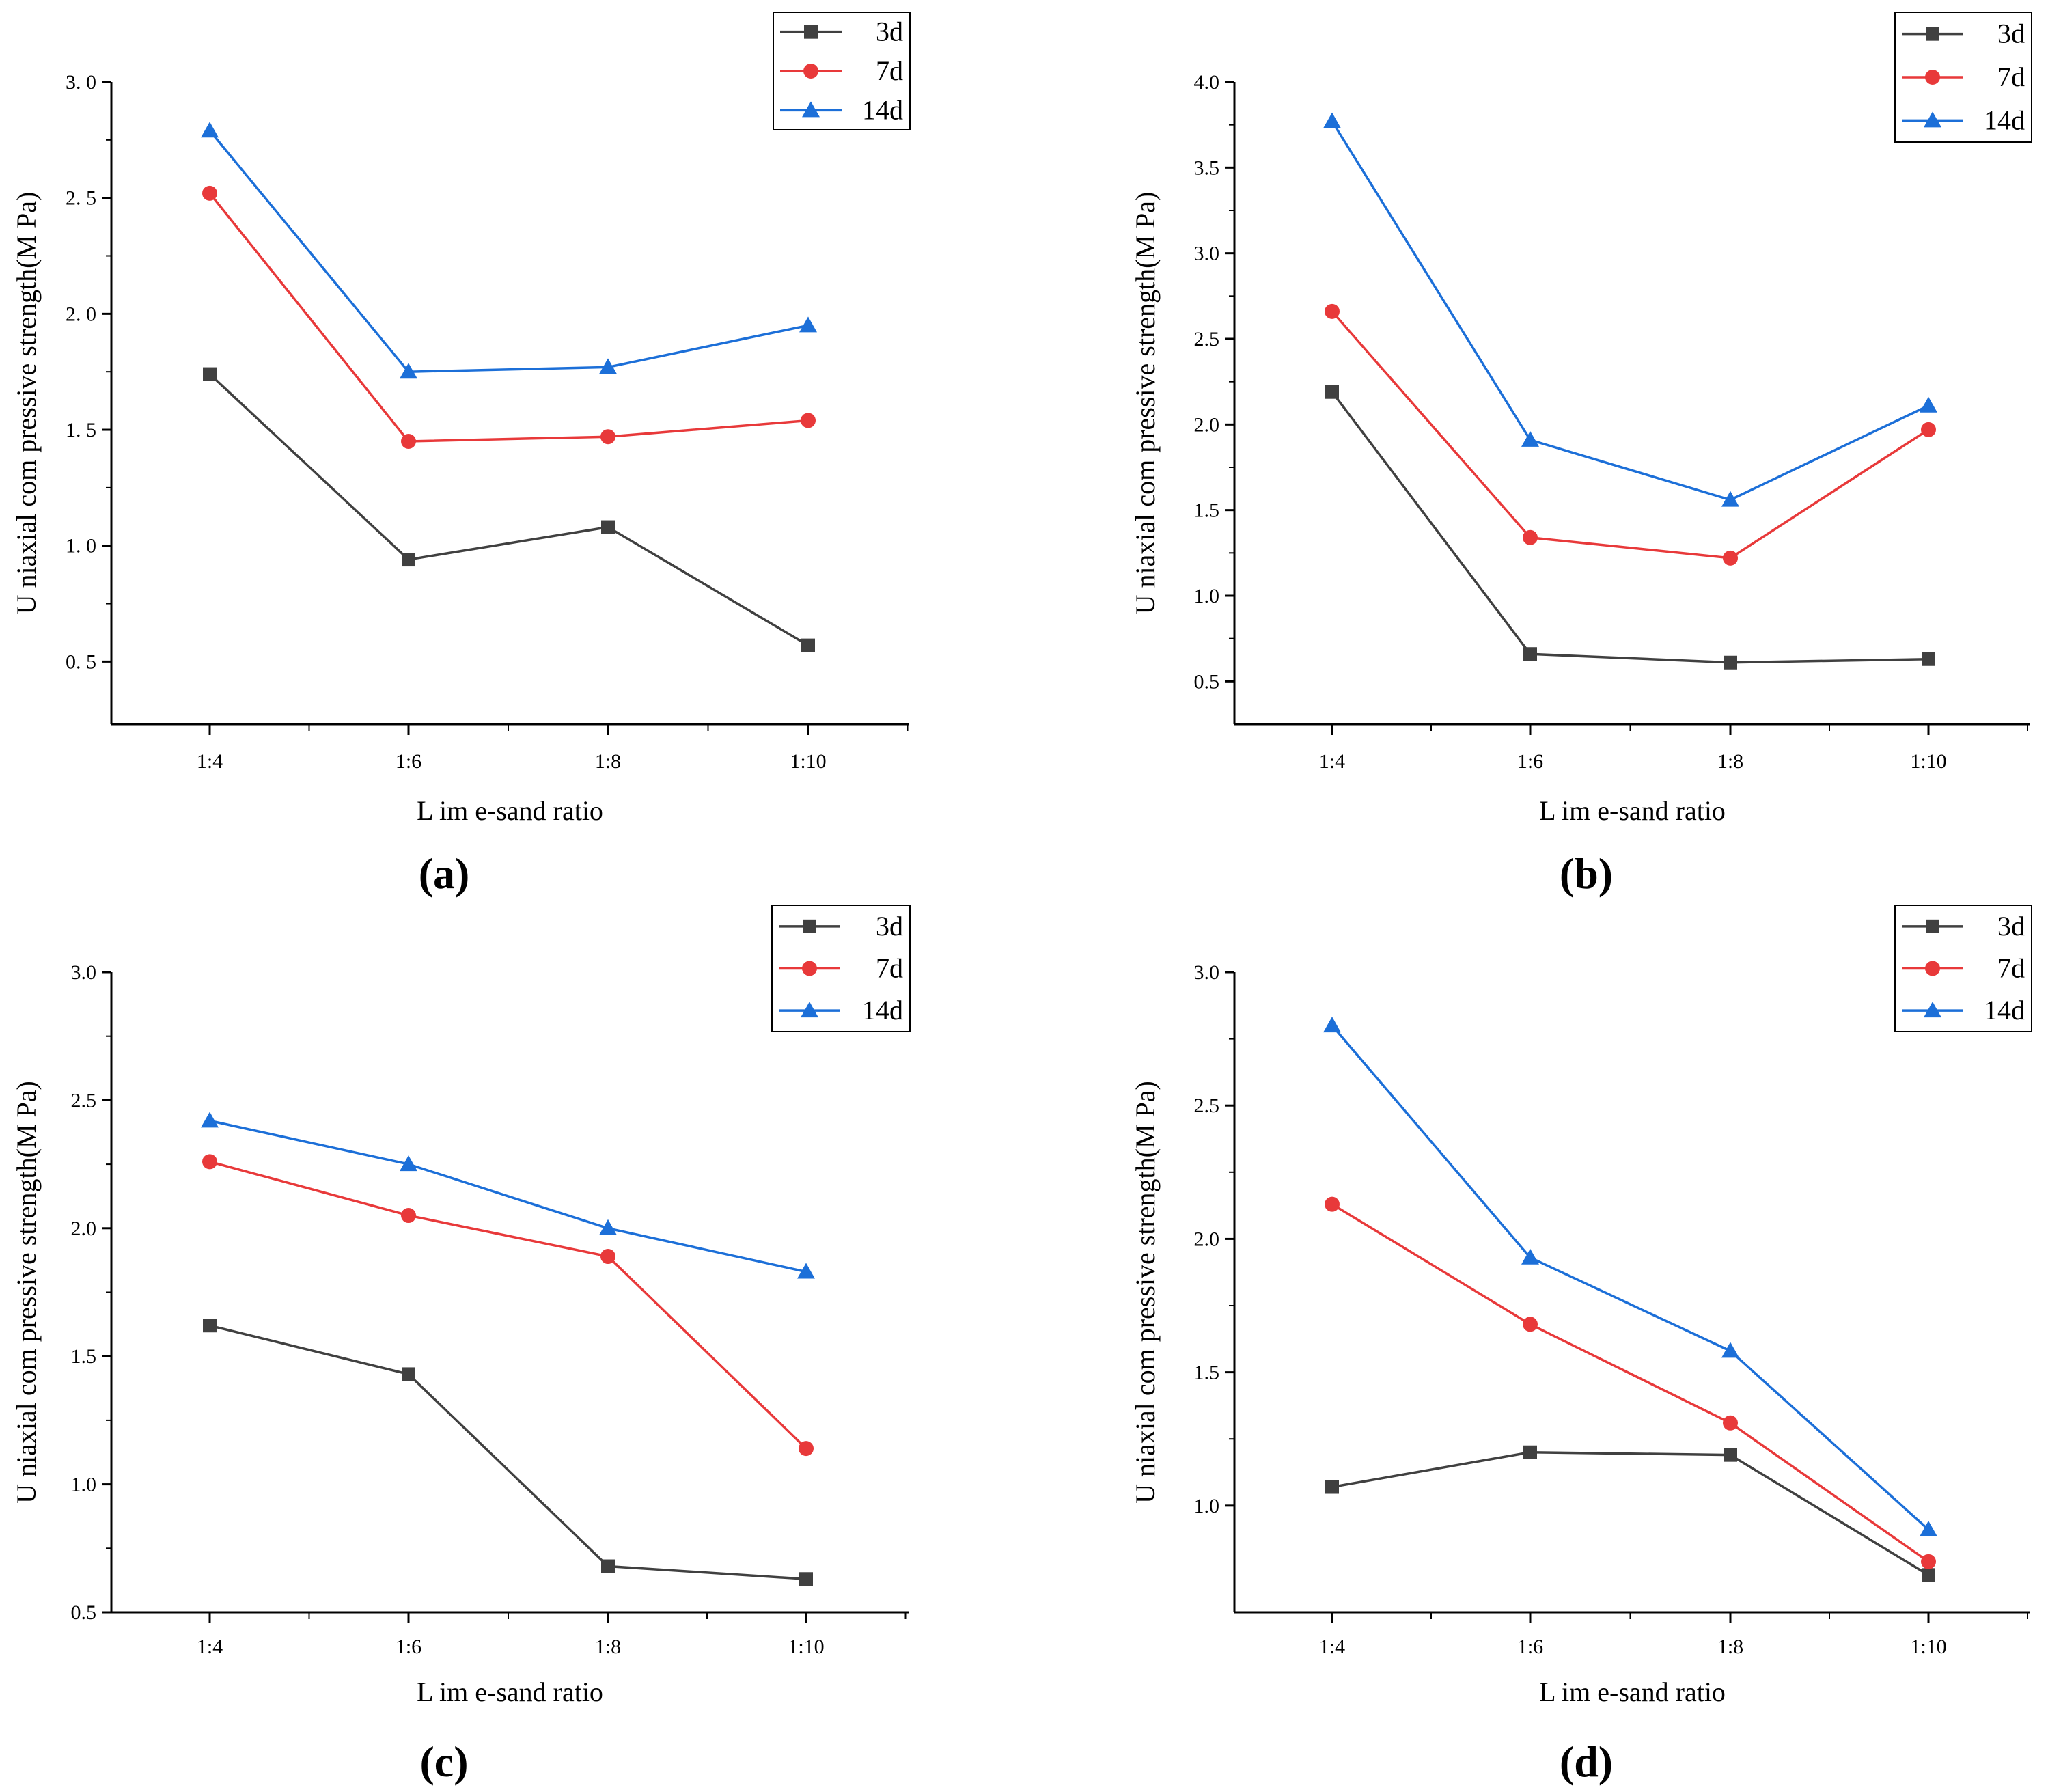 This screenshot has width=2048, height=1792. I want to click on y-tick-label: 4.0, so click(1207, 83).